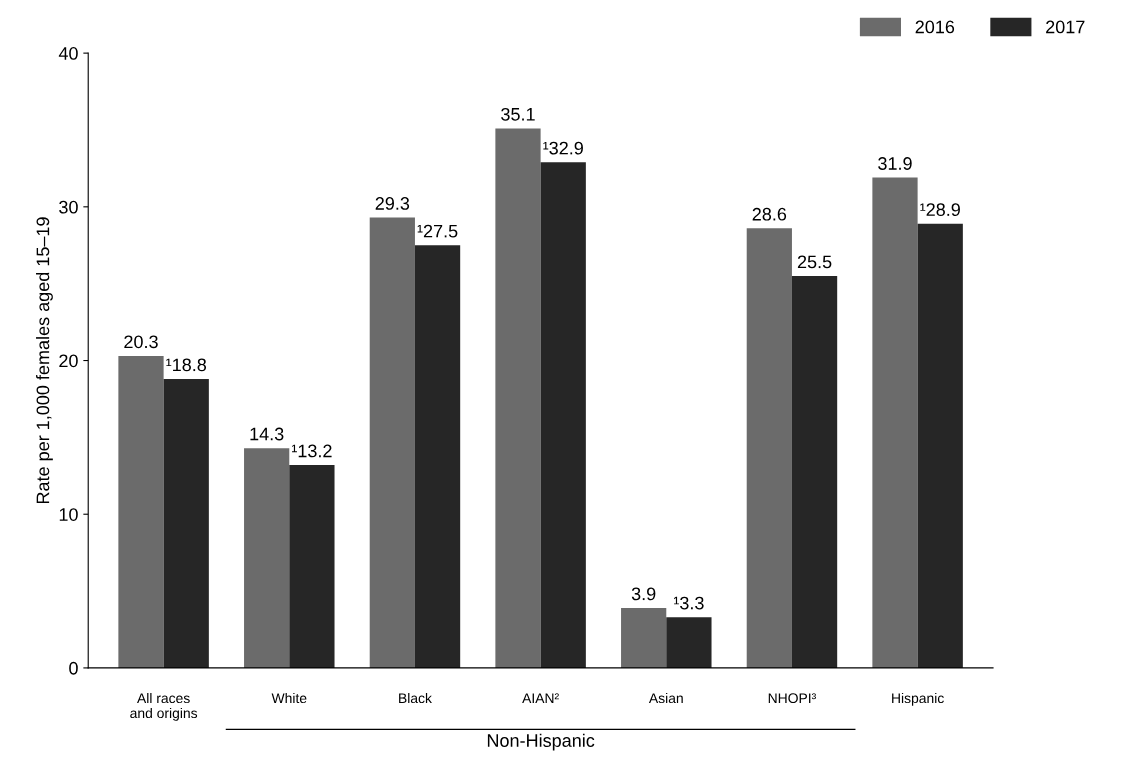 This screenshot has height=759, width=1131. Describe the element at coordinates (73, 668) in the screenshot. I see `y-tick-label: 0` at that location.